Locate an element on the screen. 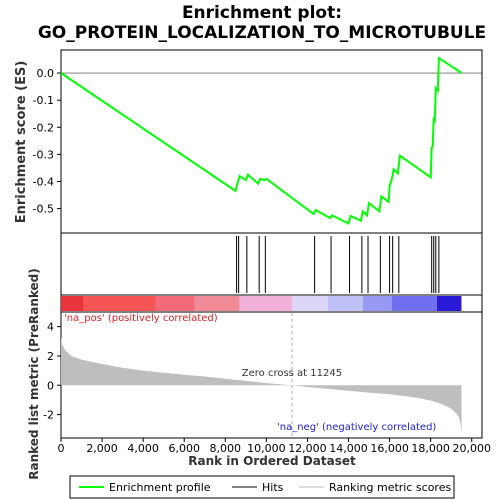  zero-cross-label: Zero cross at 11245 is located at coordinates (292, 373).